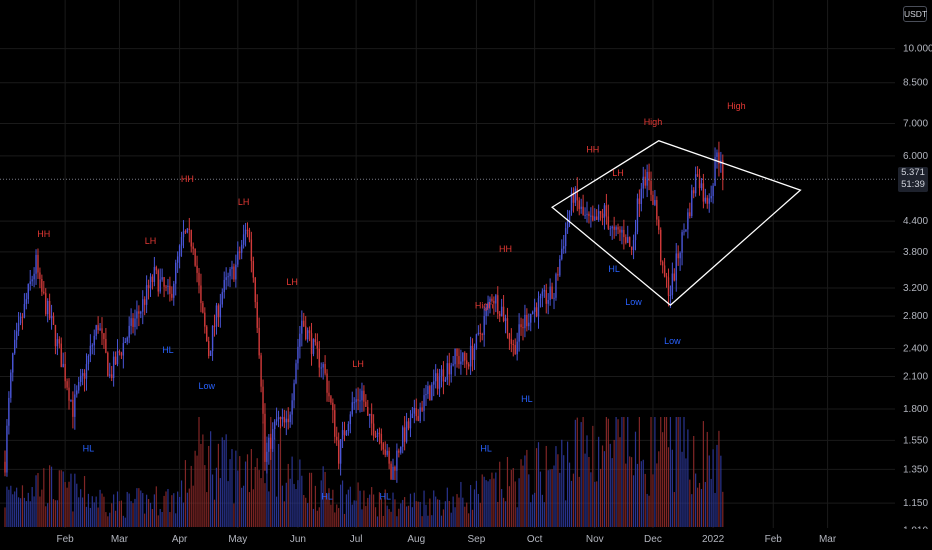 The height and width of the screenshot is (550, 932). What do you see at coordinates (913, 179) in the screenshot?
I see `current-price-tag: 5.371 51:39` at bounding box center [913, 179].